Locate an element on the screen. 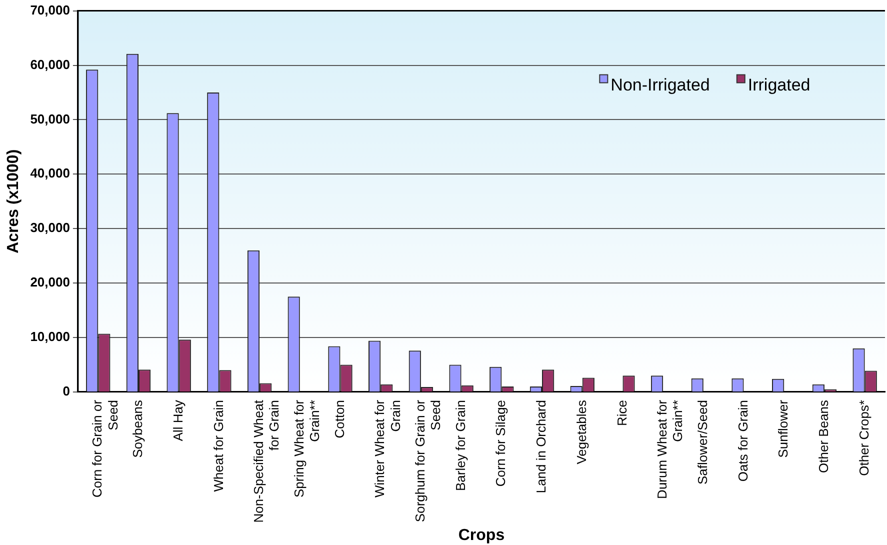 The width and height of the screenshot is (887, 545). x-axis-title: Crops is located at coordinates (481, 535).